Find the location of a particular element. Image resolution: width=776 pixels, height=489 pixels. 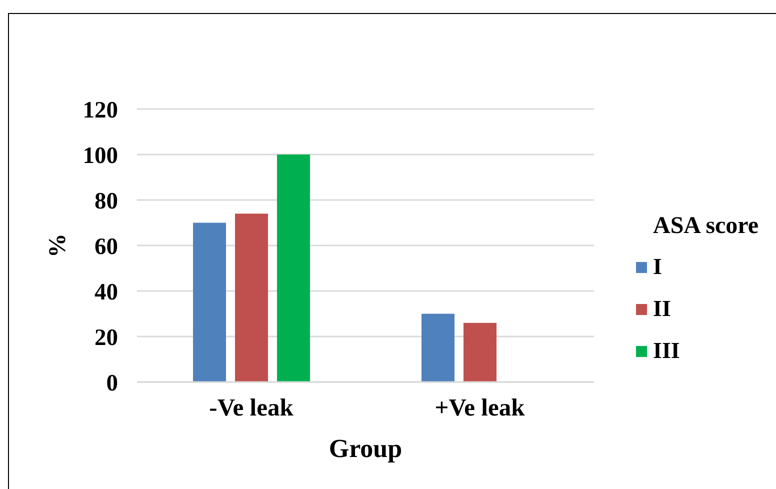

legend-title: ASA score is located at coordinates (706, 226).